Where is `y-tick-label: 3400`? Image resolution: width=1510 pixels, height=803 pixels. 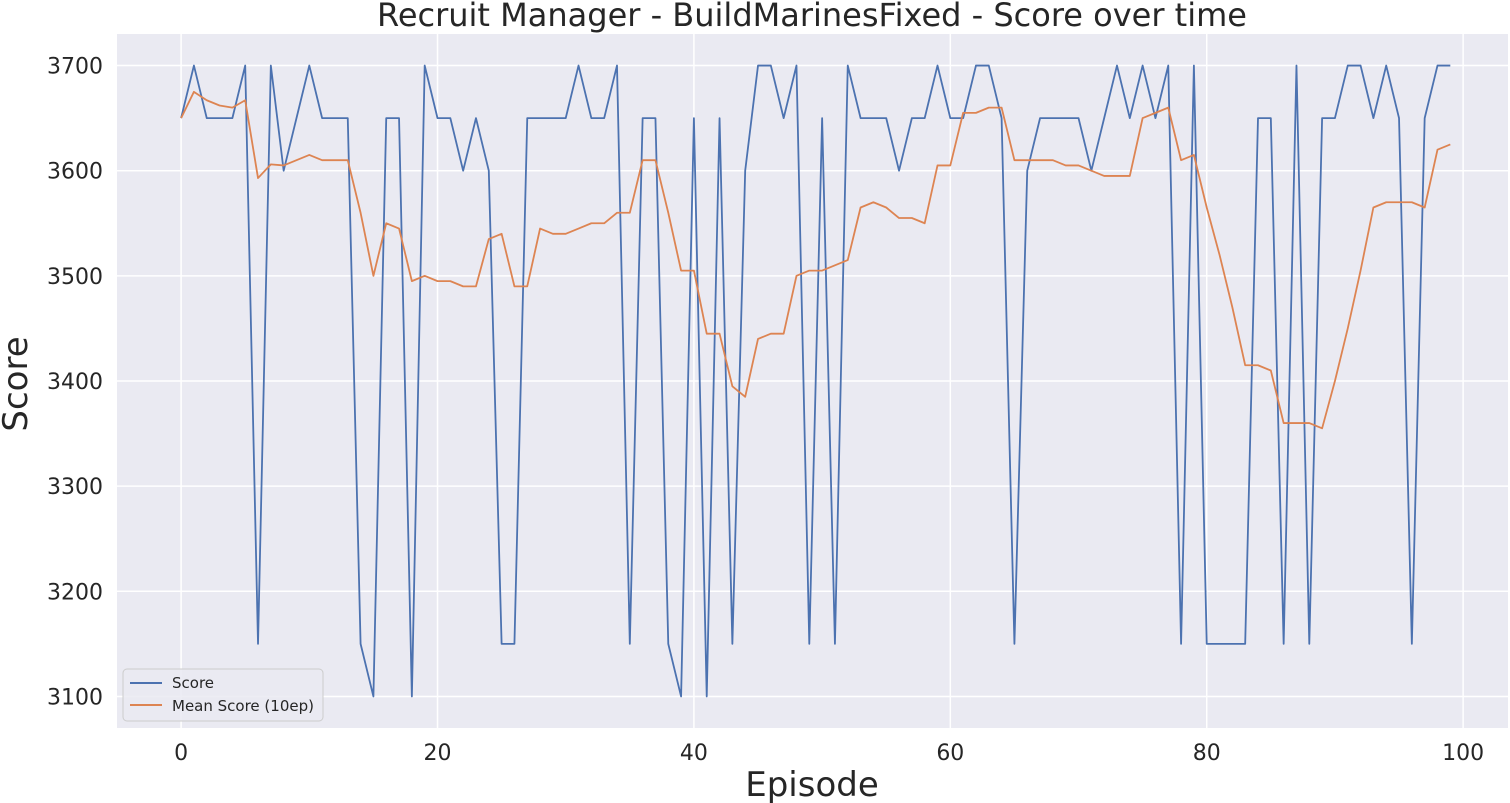
y-tick-label: 3400 is located at coordinates (75, 382).